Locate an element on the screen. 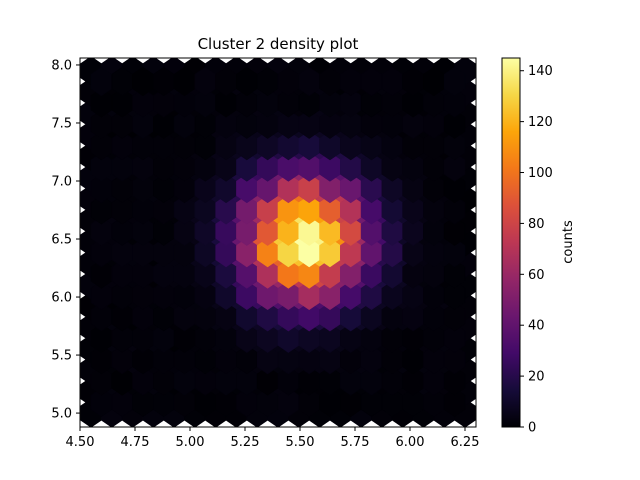 This screenshot has width=640, height=480. colorbar-tick-label: 20 is located at coordinates (536, 377).